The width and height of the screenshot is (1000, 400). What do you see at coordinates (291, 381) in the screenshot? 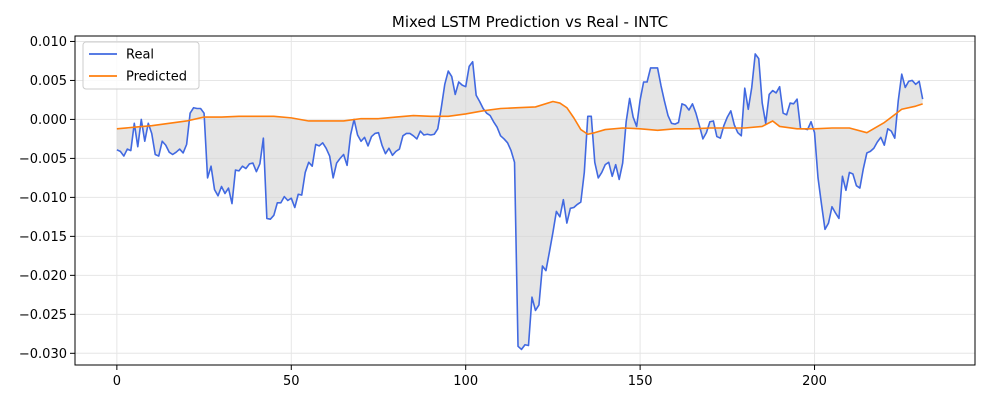
I see `x-tick-label: 50` at bounding box center [291, 381].